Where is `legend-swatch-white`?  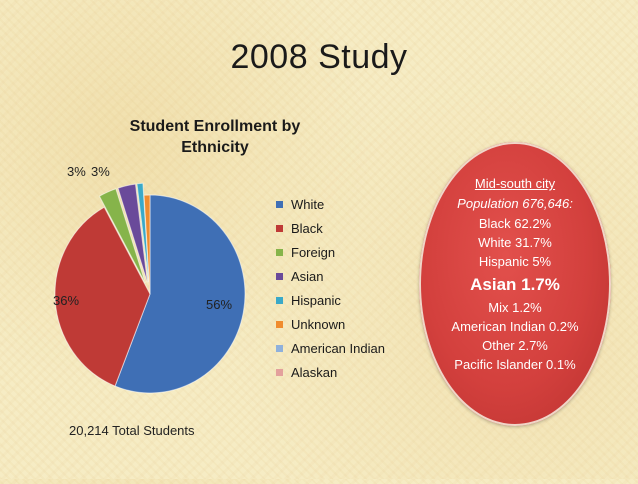
legend-swatch-white is located at coordinates (279, 204).